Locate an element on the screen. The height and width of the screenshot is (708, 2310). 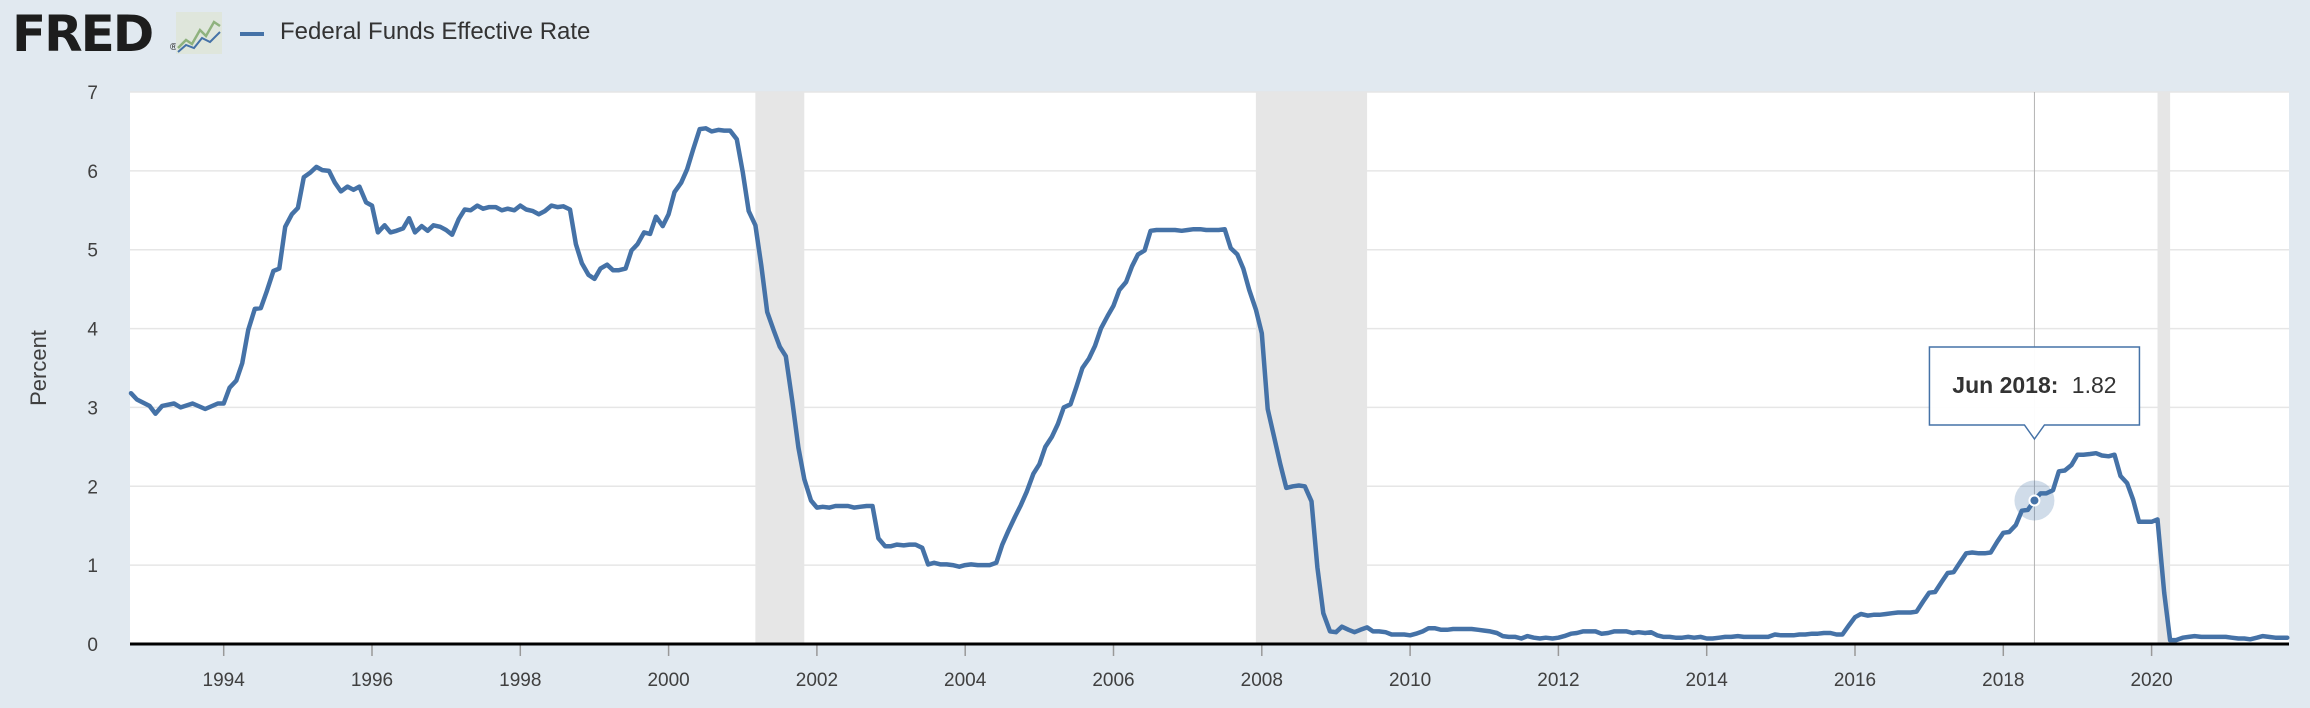
y-tick-label: 1 is located at coordinates (92, 566).